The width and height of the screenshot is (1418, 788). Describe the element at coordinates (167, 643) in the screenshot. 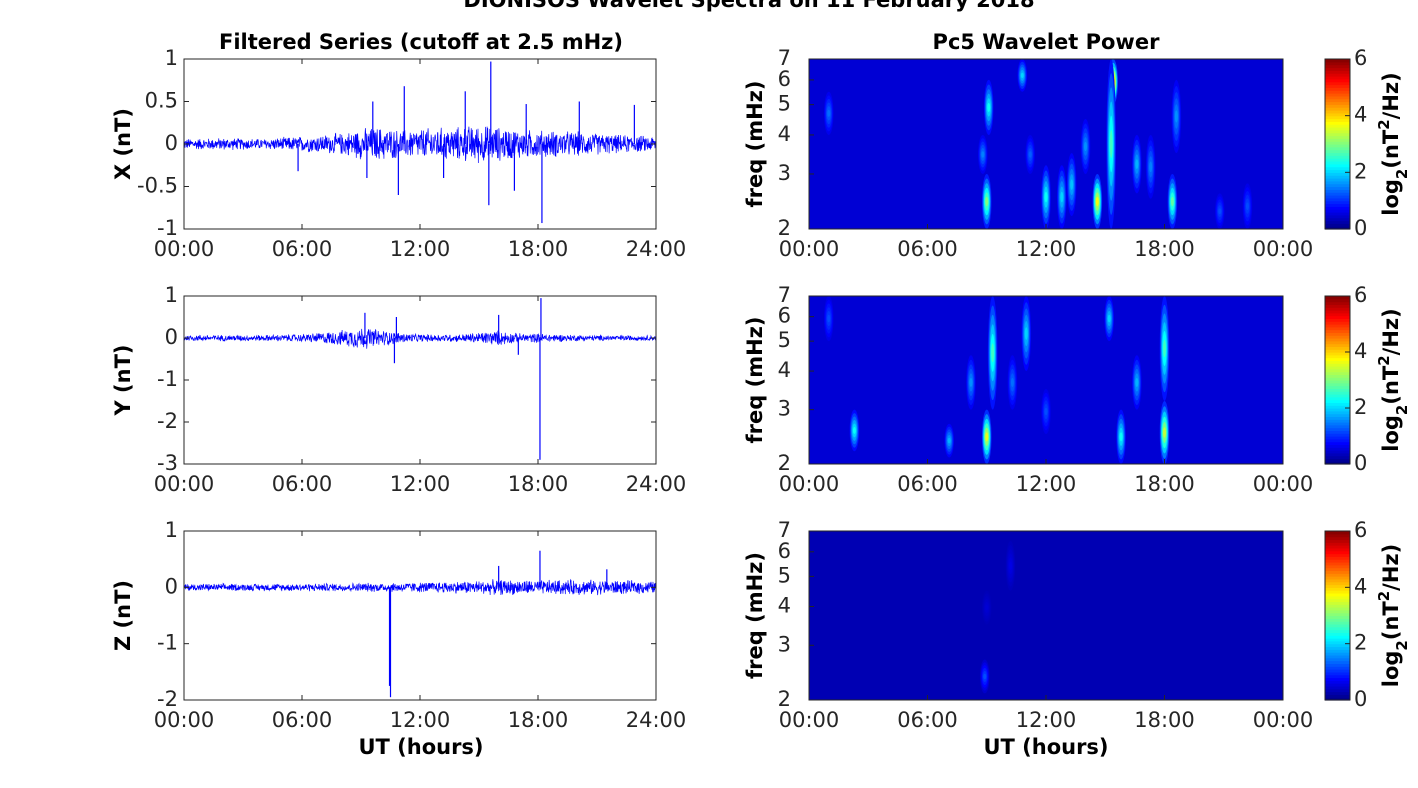

I see `y-tick-label: -1` at that location.